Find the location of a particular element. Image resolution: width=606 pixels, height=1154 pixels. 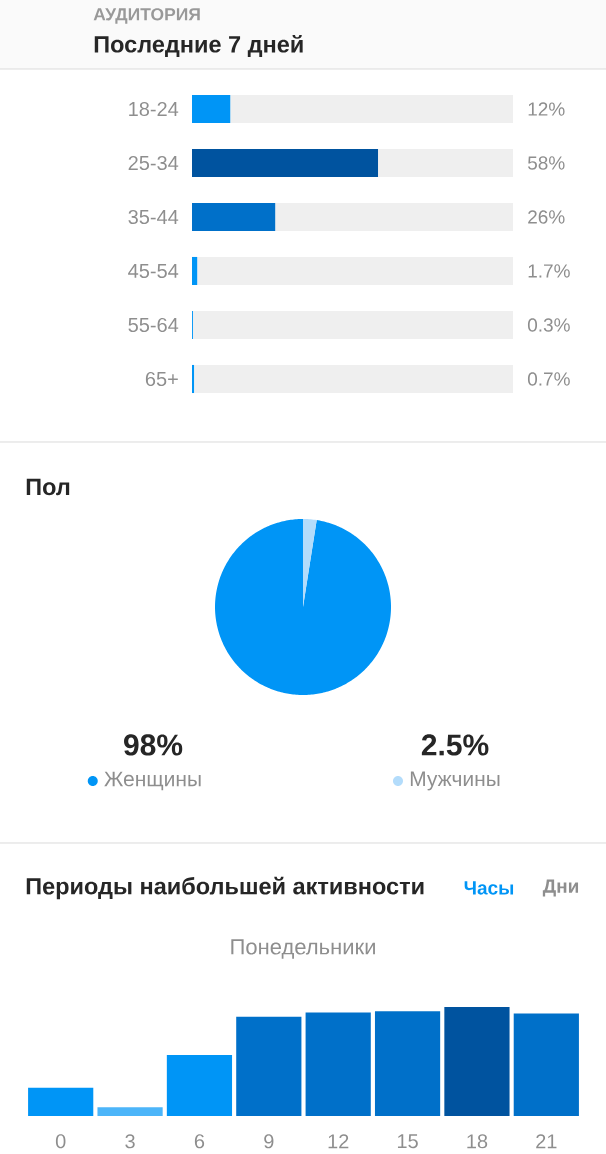

chart-subtitle: Понедельники is located at coordinates (303, 949).